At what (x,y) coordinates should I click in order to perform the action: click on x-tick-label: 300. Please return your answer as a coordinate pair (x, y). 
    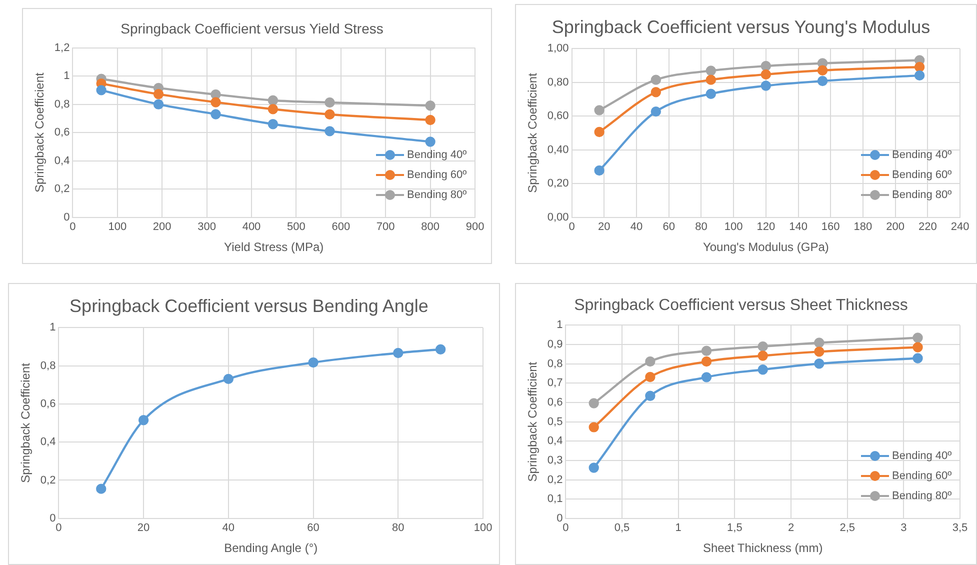
    Looking at the image, I should click on (207, 227).